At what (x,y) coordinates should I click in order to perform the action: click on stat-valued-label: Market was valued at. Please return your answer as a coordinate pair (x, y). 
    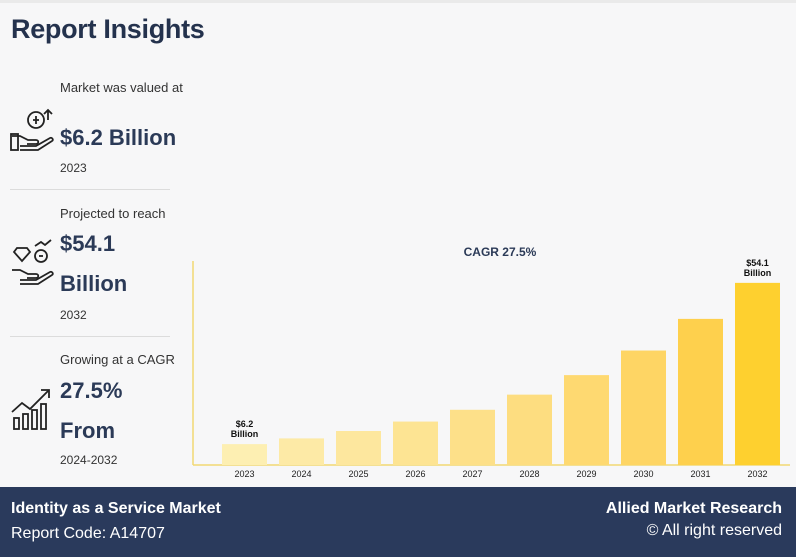
    Looking at the image, I should click on (121, 87).